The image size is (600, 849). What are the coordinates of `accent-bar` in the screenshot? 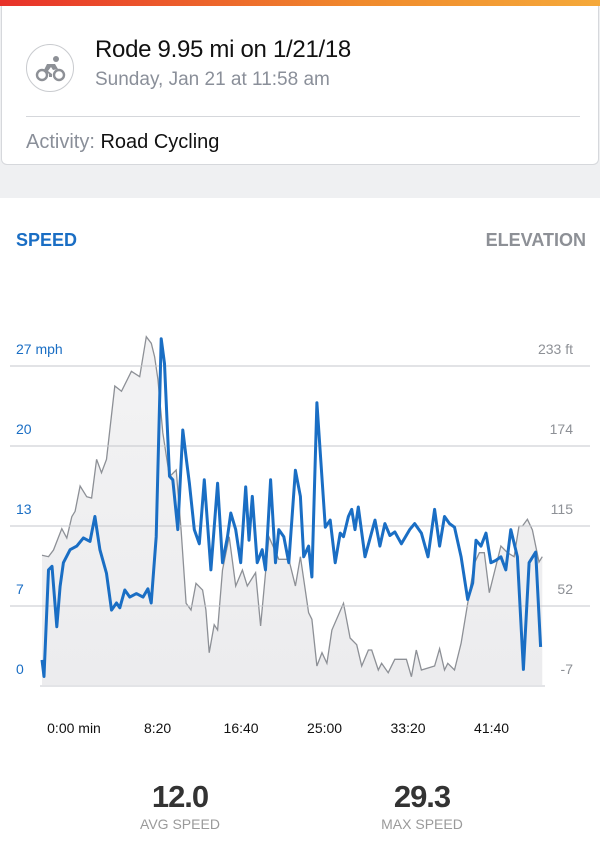 It's located at (300, 3).